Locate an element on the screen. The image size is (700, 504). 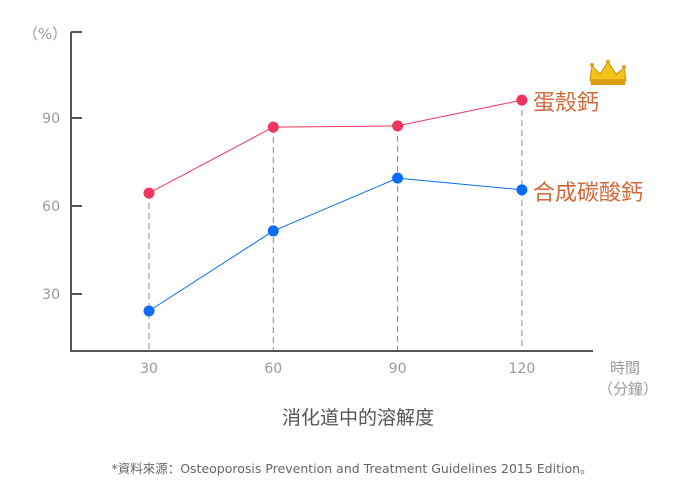
x-axis-unit: （分鐘） is located at coordinates (628, 389).